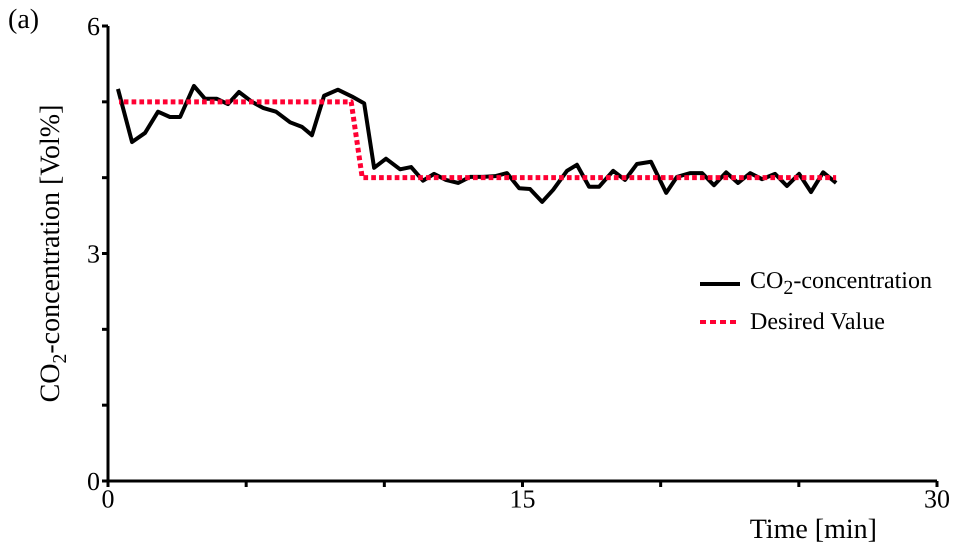  What do you see at coordinates (93, 27) in the screenshot?
I see `y-tick-label: 6` at bounding box center [93, 27].